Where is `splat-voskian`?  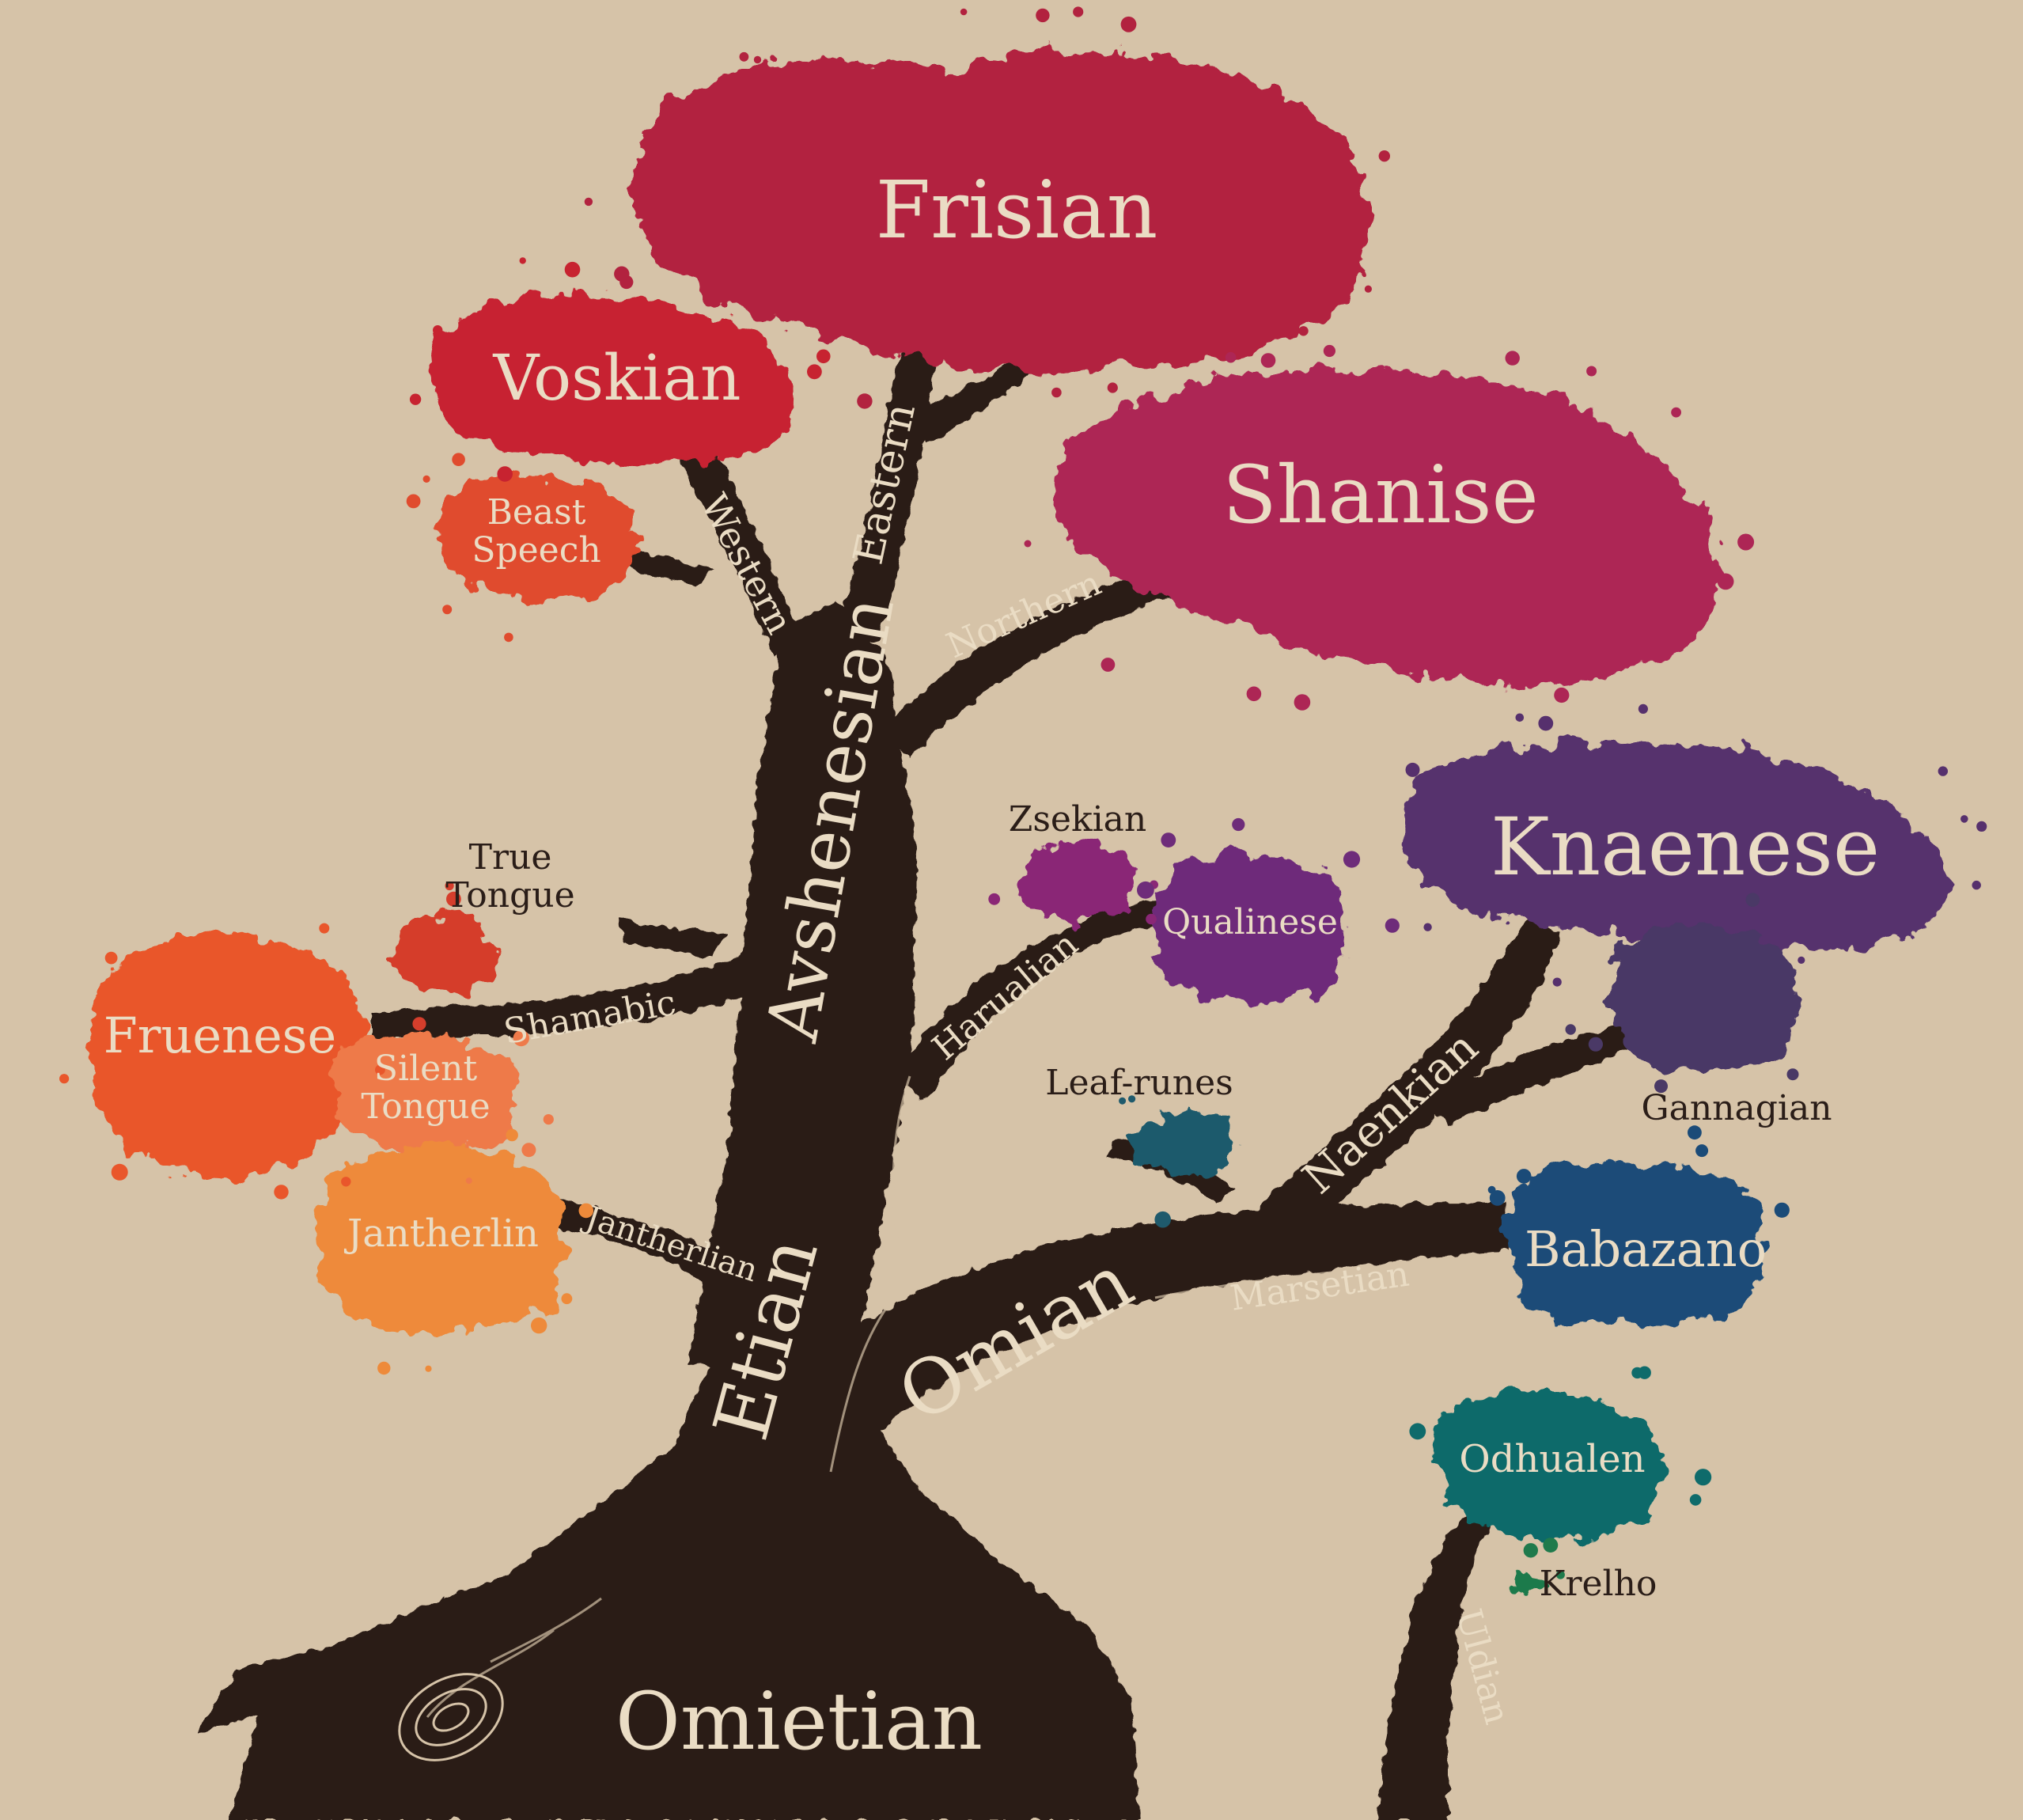 splat-voskian is located at coordinates (613, 378).